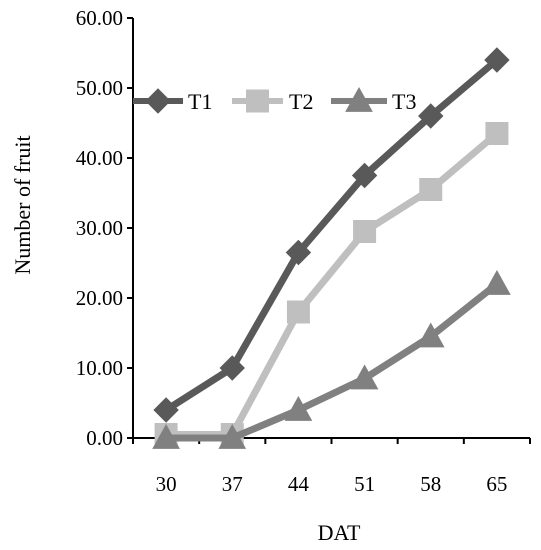  I want to click on y-tick-label: 0.00, so click(104, 438).